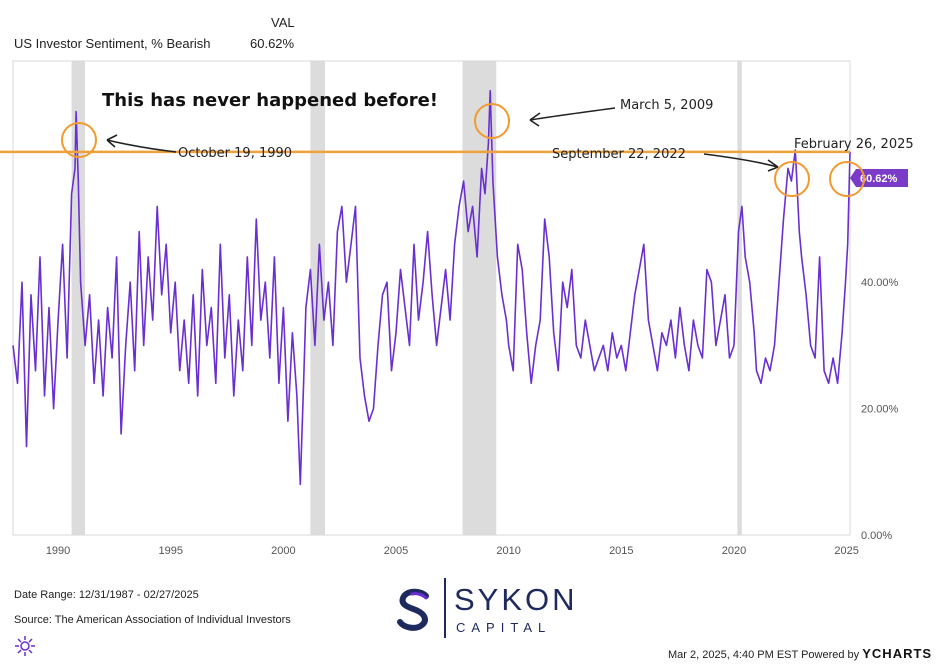 This screenshot has height=670, width=944. I want to click on event-label: February 26, 2025, so click(854, 144).